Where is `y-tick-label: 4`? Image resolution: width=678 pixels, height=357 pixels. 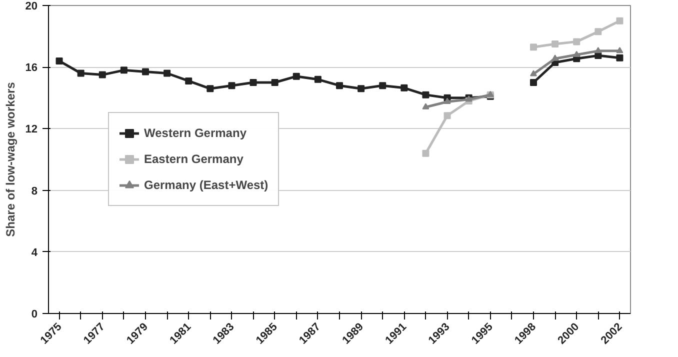 y-tick-label: 4 is located at coordinates (34, 252).